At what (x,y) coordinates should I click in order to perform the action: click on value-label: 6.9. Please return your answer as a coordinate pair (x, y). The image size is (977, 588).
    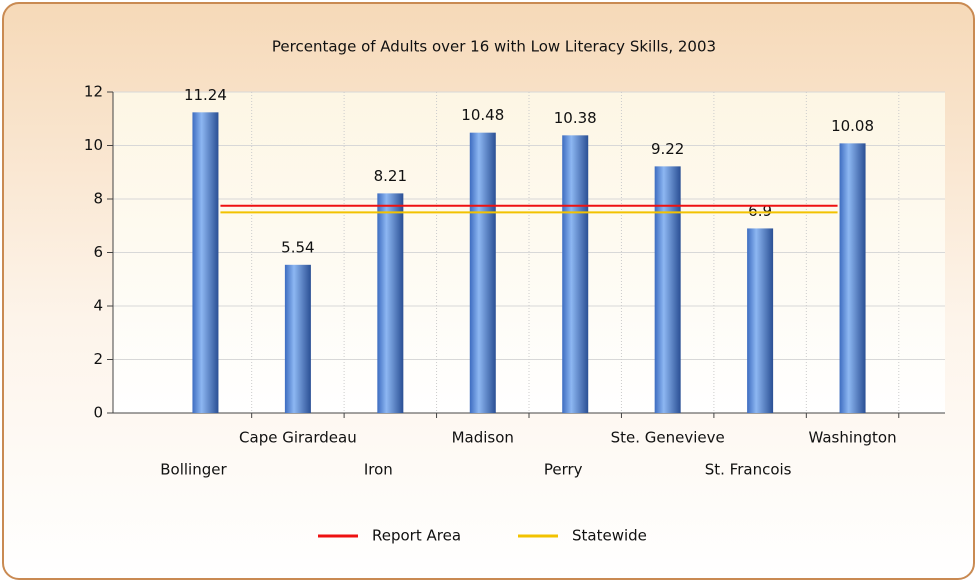
    Looking at the image, I should click on (760, 211).